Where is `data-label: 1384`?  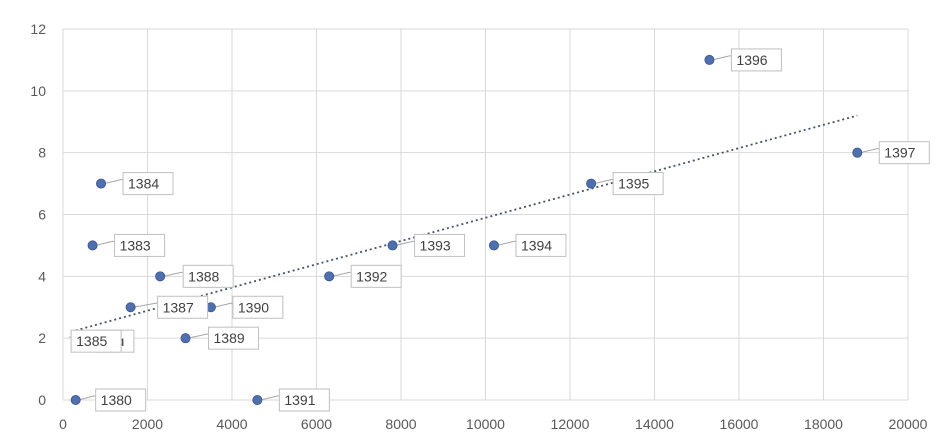 data-label: 1384 is located at coordinates (148, 184).